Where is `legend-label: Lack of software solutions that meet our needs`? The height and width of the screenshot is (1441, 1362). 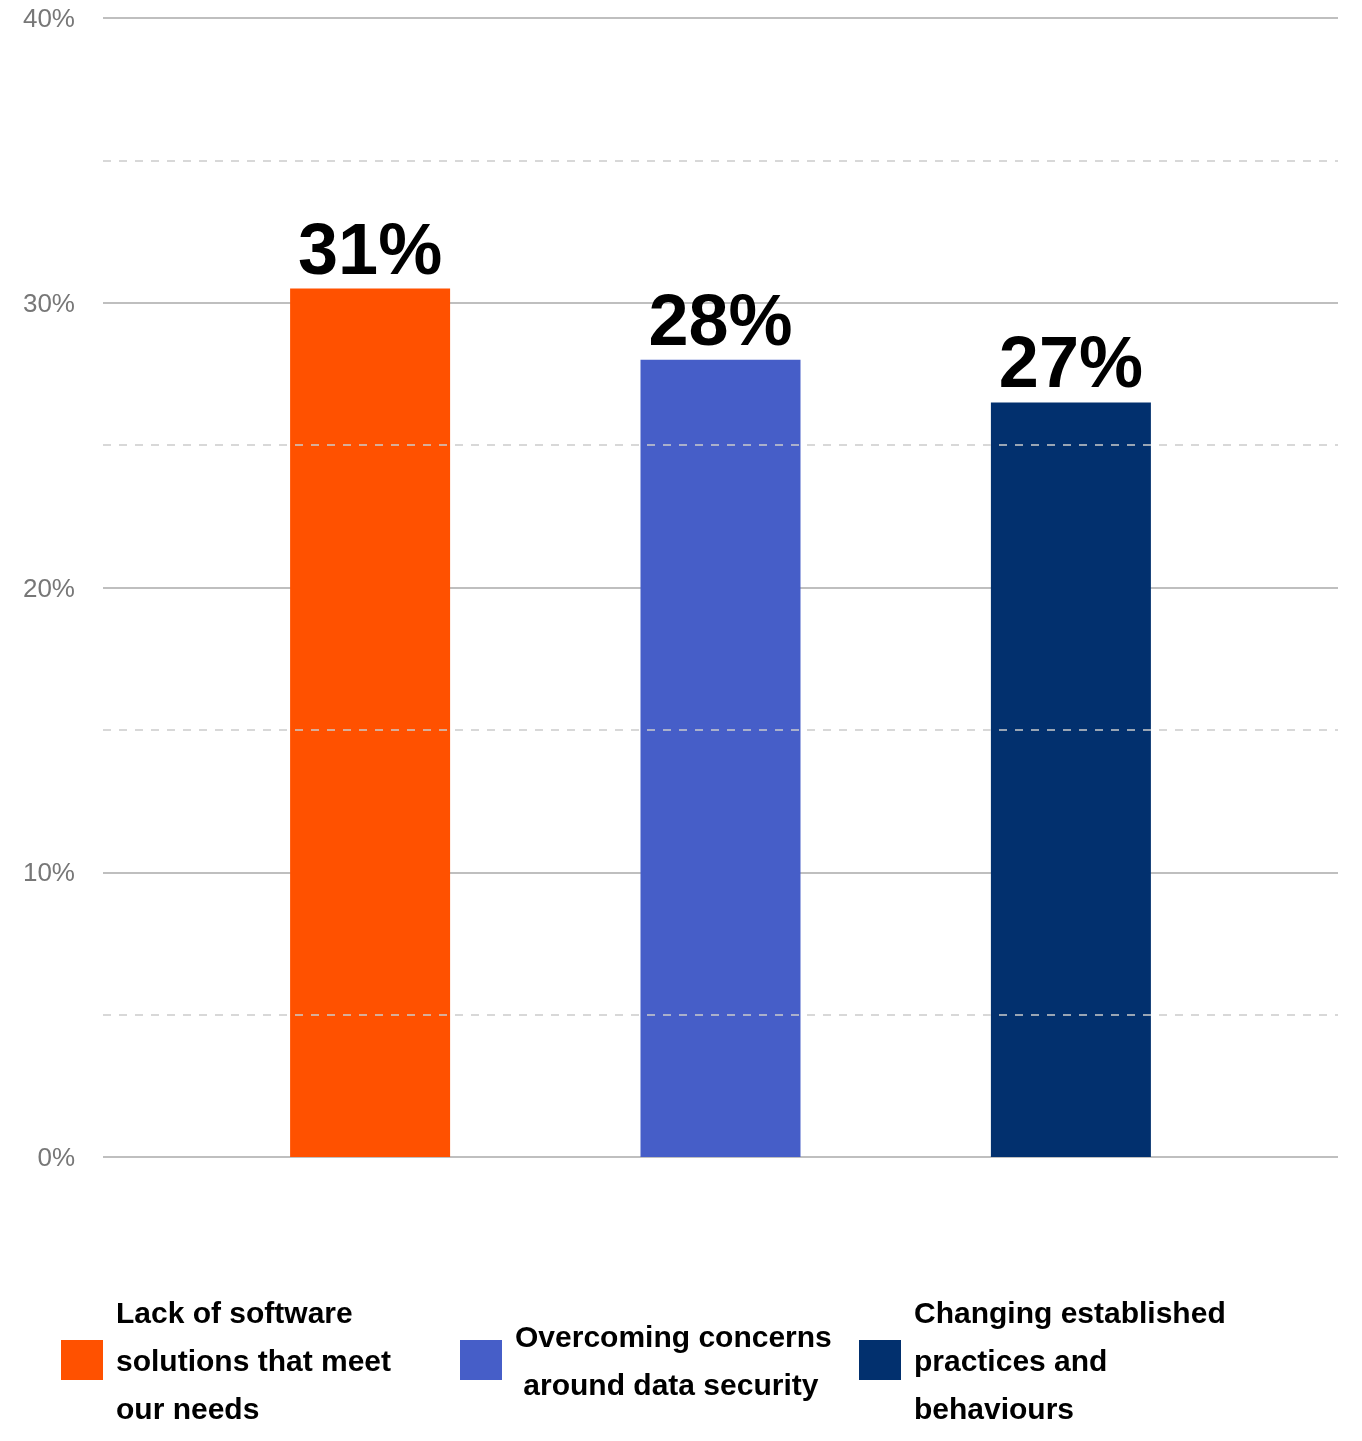 legend-label: Lack of software solutions that meet our needs is located at coordinates (258, 1360).